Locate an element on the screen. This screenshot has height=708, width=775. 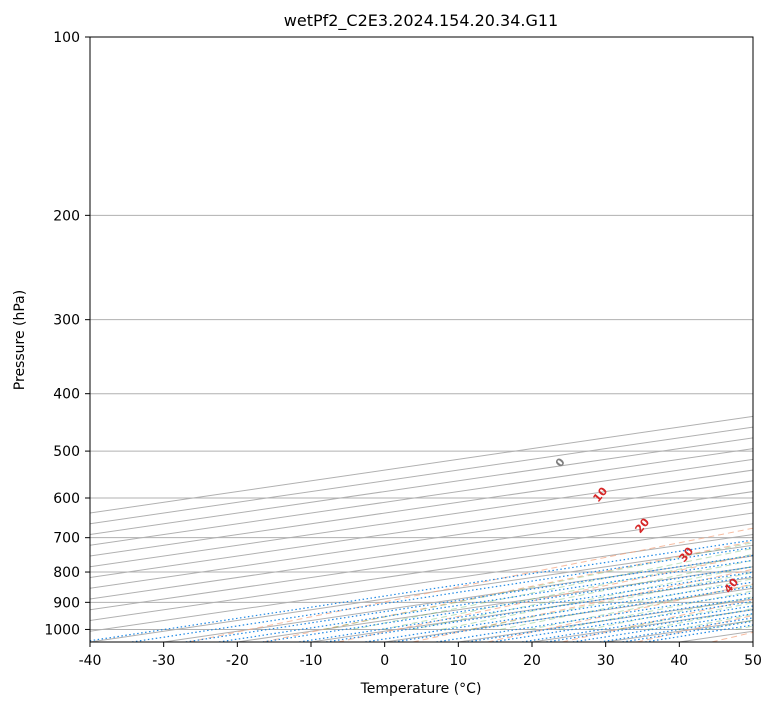
x-tick-label: 10 is located at coordinates (458, 661).